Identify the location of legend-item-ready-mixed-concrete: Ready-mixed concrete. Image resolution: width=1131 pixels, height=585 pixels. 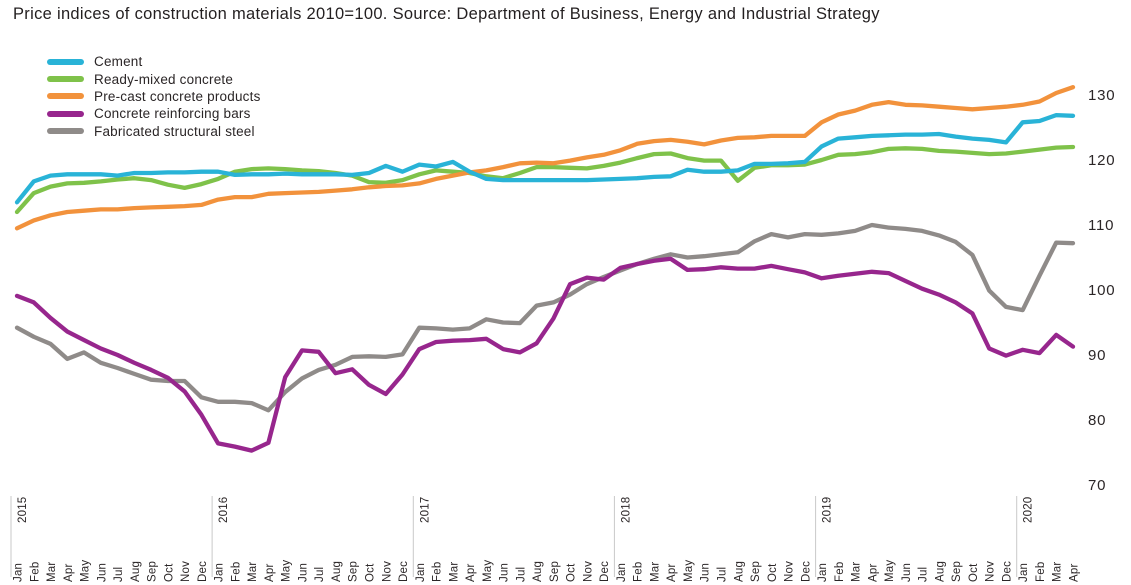
(154, 78).